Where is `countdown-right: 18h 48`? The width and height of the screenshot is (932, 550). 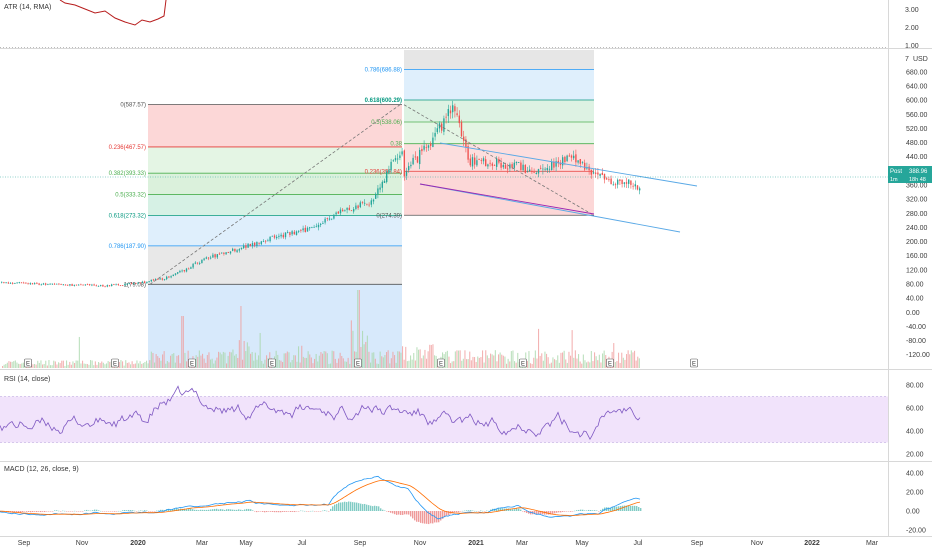 countdown-right: 18h 48 is located at coordinates (917, 180).